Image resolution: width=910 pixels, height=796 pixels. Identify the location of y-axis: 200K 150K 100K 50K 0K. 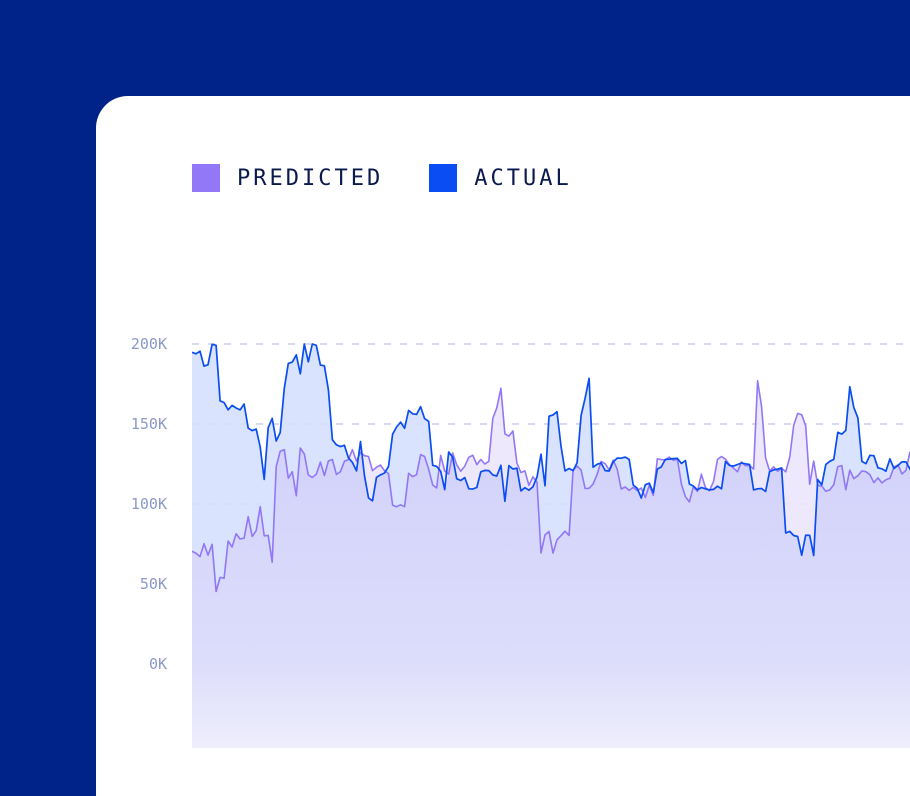
(149, 504).